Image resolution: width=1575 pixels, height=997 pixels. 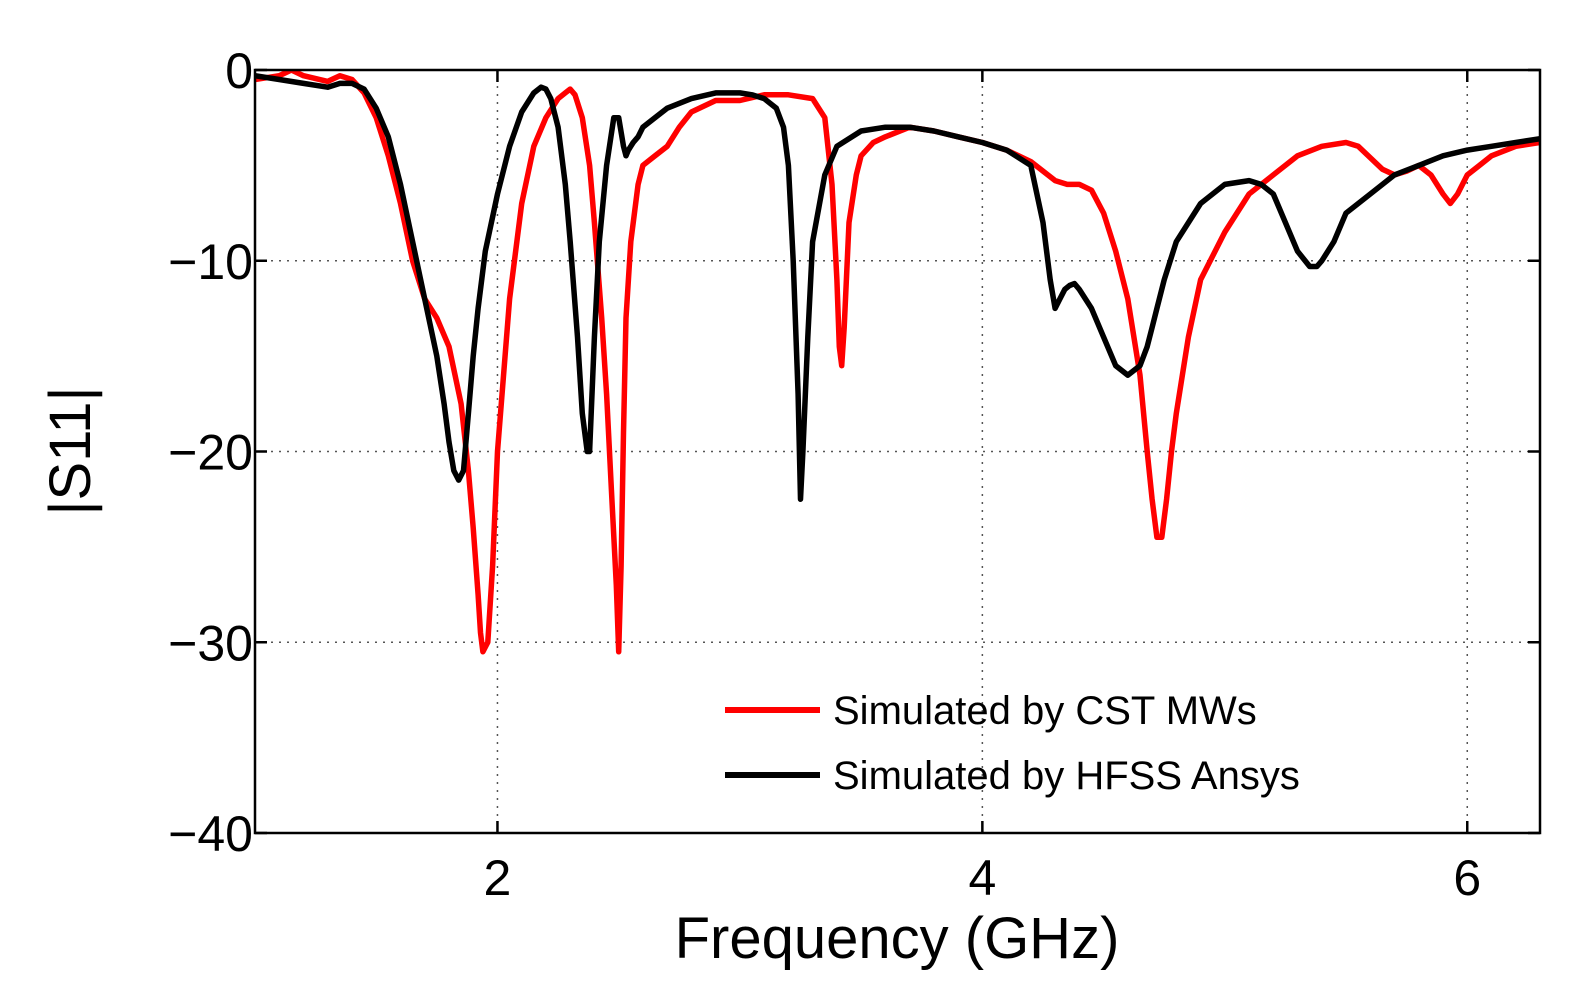 What do you see at coordinates (239, 71) in the screenshot?
I see `y-tick-label-0: 0` at bounding box center [239, 71].